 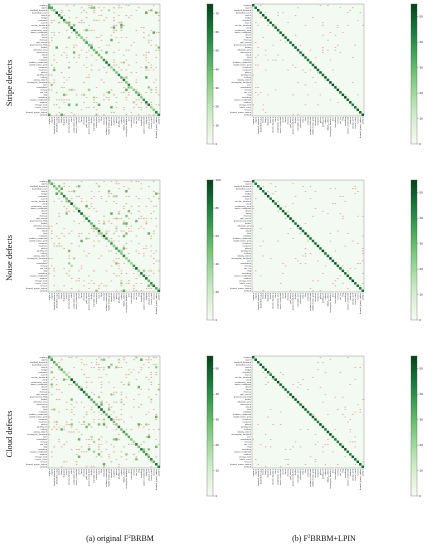 I want to click on x-tick-label: mobile_home_park, so click(x=109, y=125).